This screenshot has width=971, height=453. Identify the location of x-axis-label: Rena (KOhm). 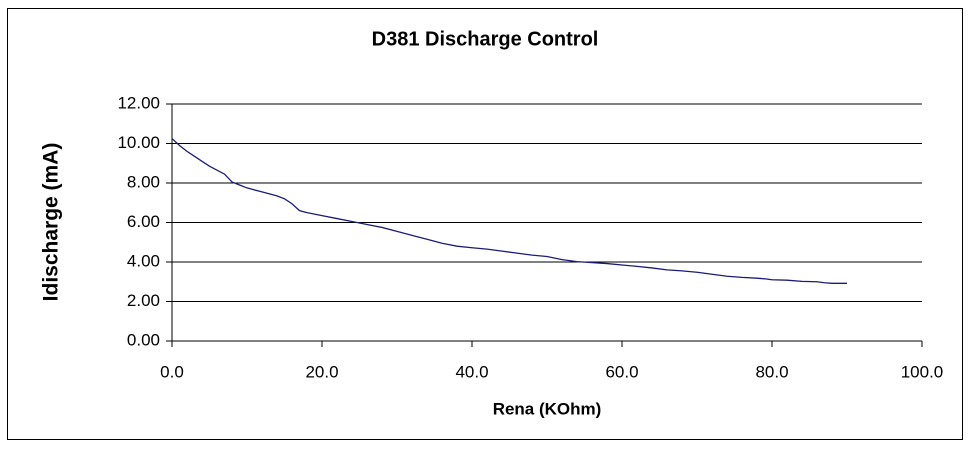
(547, 408).